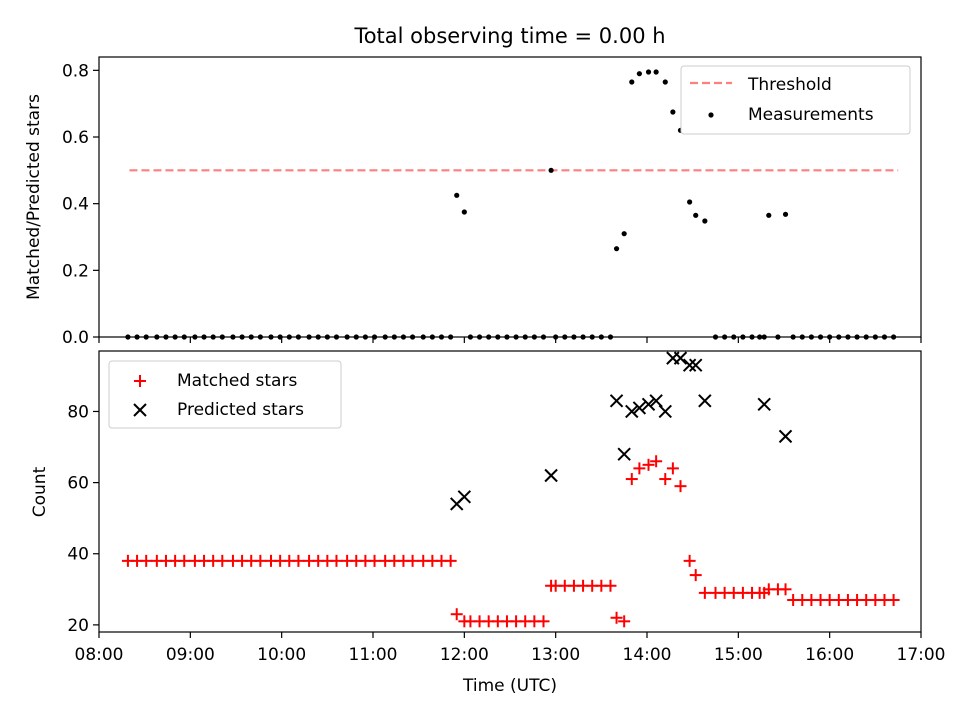 The height and width of the screenshot is (720, 960). What do you see at coordinates (921, 655) in the screenshot?
I see `bottom-xtick-label-9: 17:00` at bounding box center [921, 655].